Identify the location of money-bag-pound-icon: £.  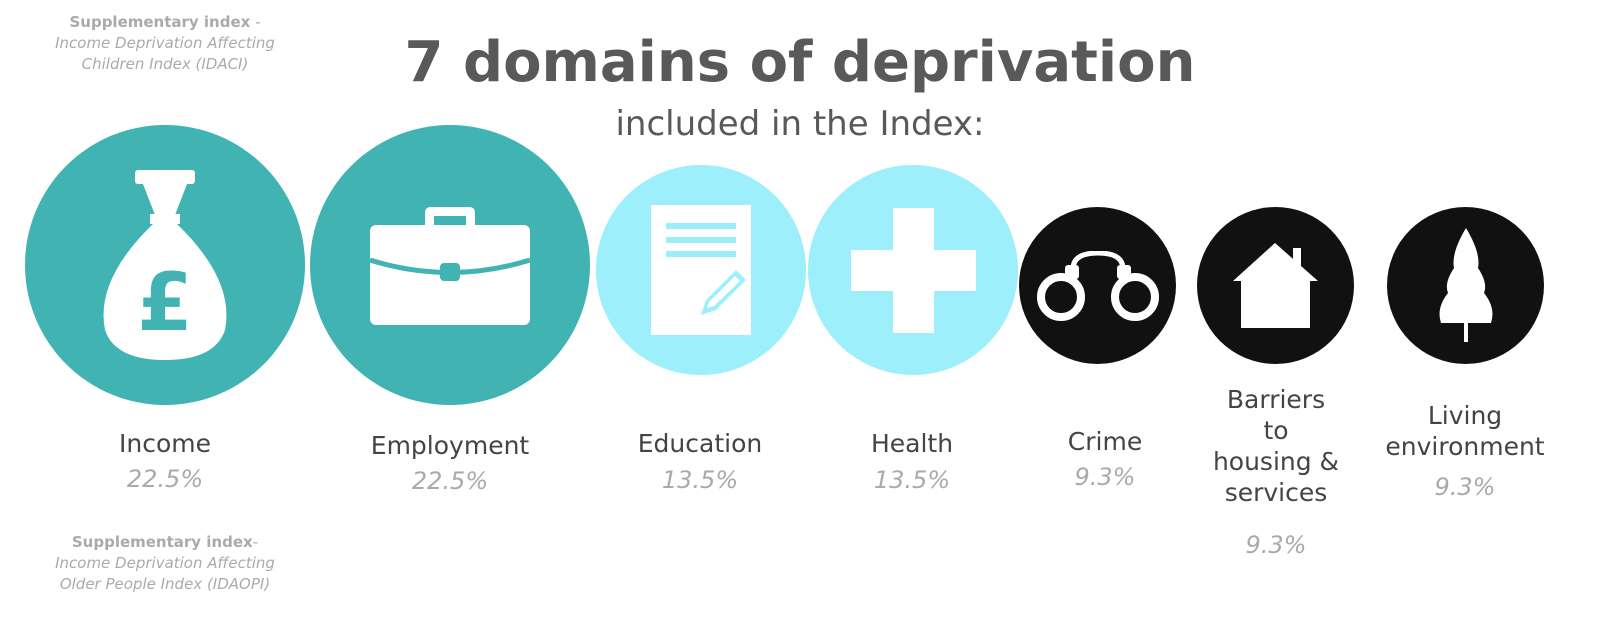
(165, 265).